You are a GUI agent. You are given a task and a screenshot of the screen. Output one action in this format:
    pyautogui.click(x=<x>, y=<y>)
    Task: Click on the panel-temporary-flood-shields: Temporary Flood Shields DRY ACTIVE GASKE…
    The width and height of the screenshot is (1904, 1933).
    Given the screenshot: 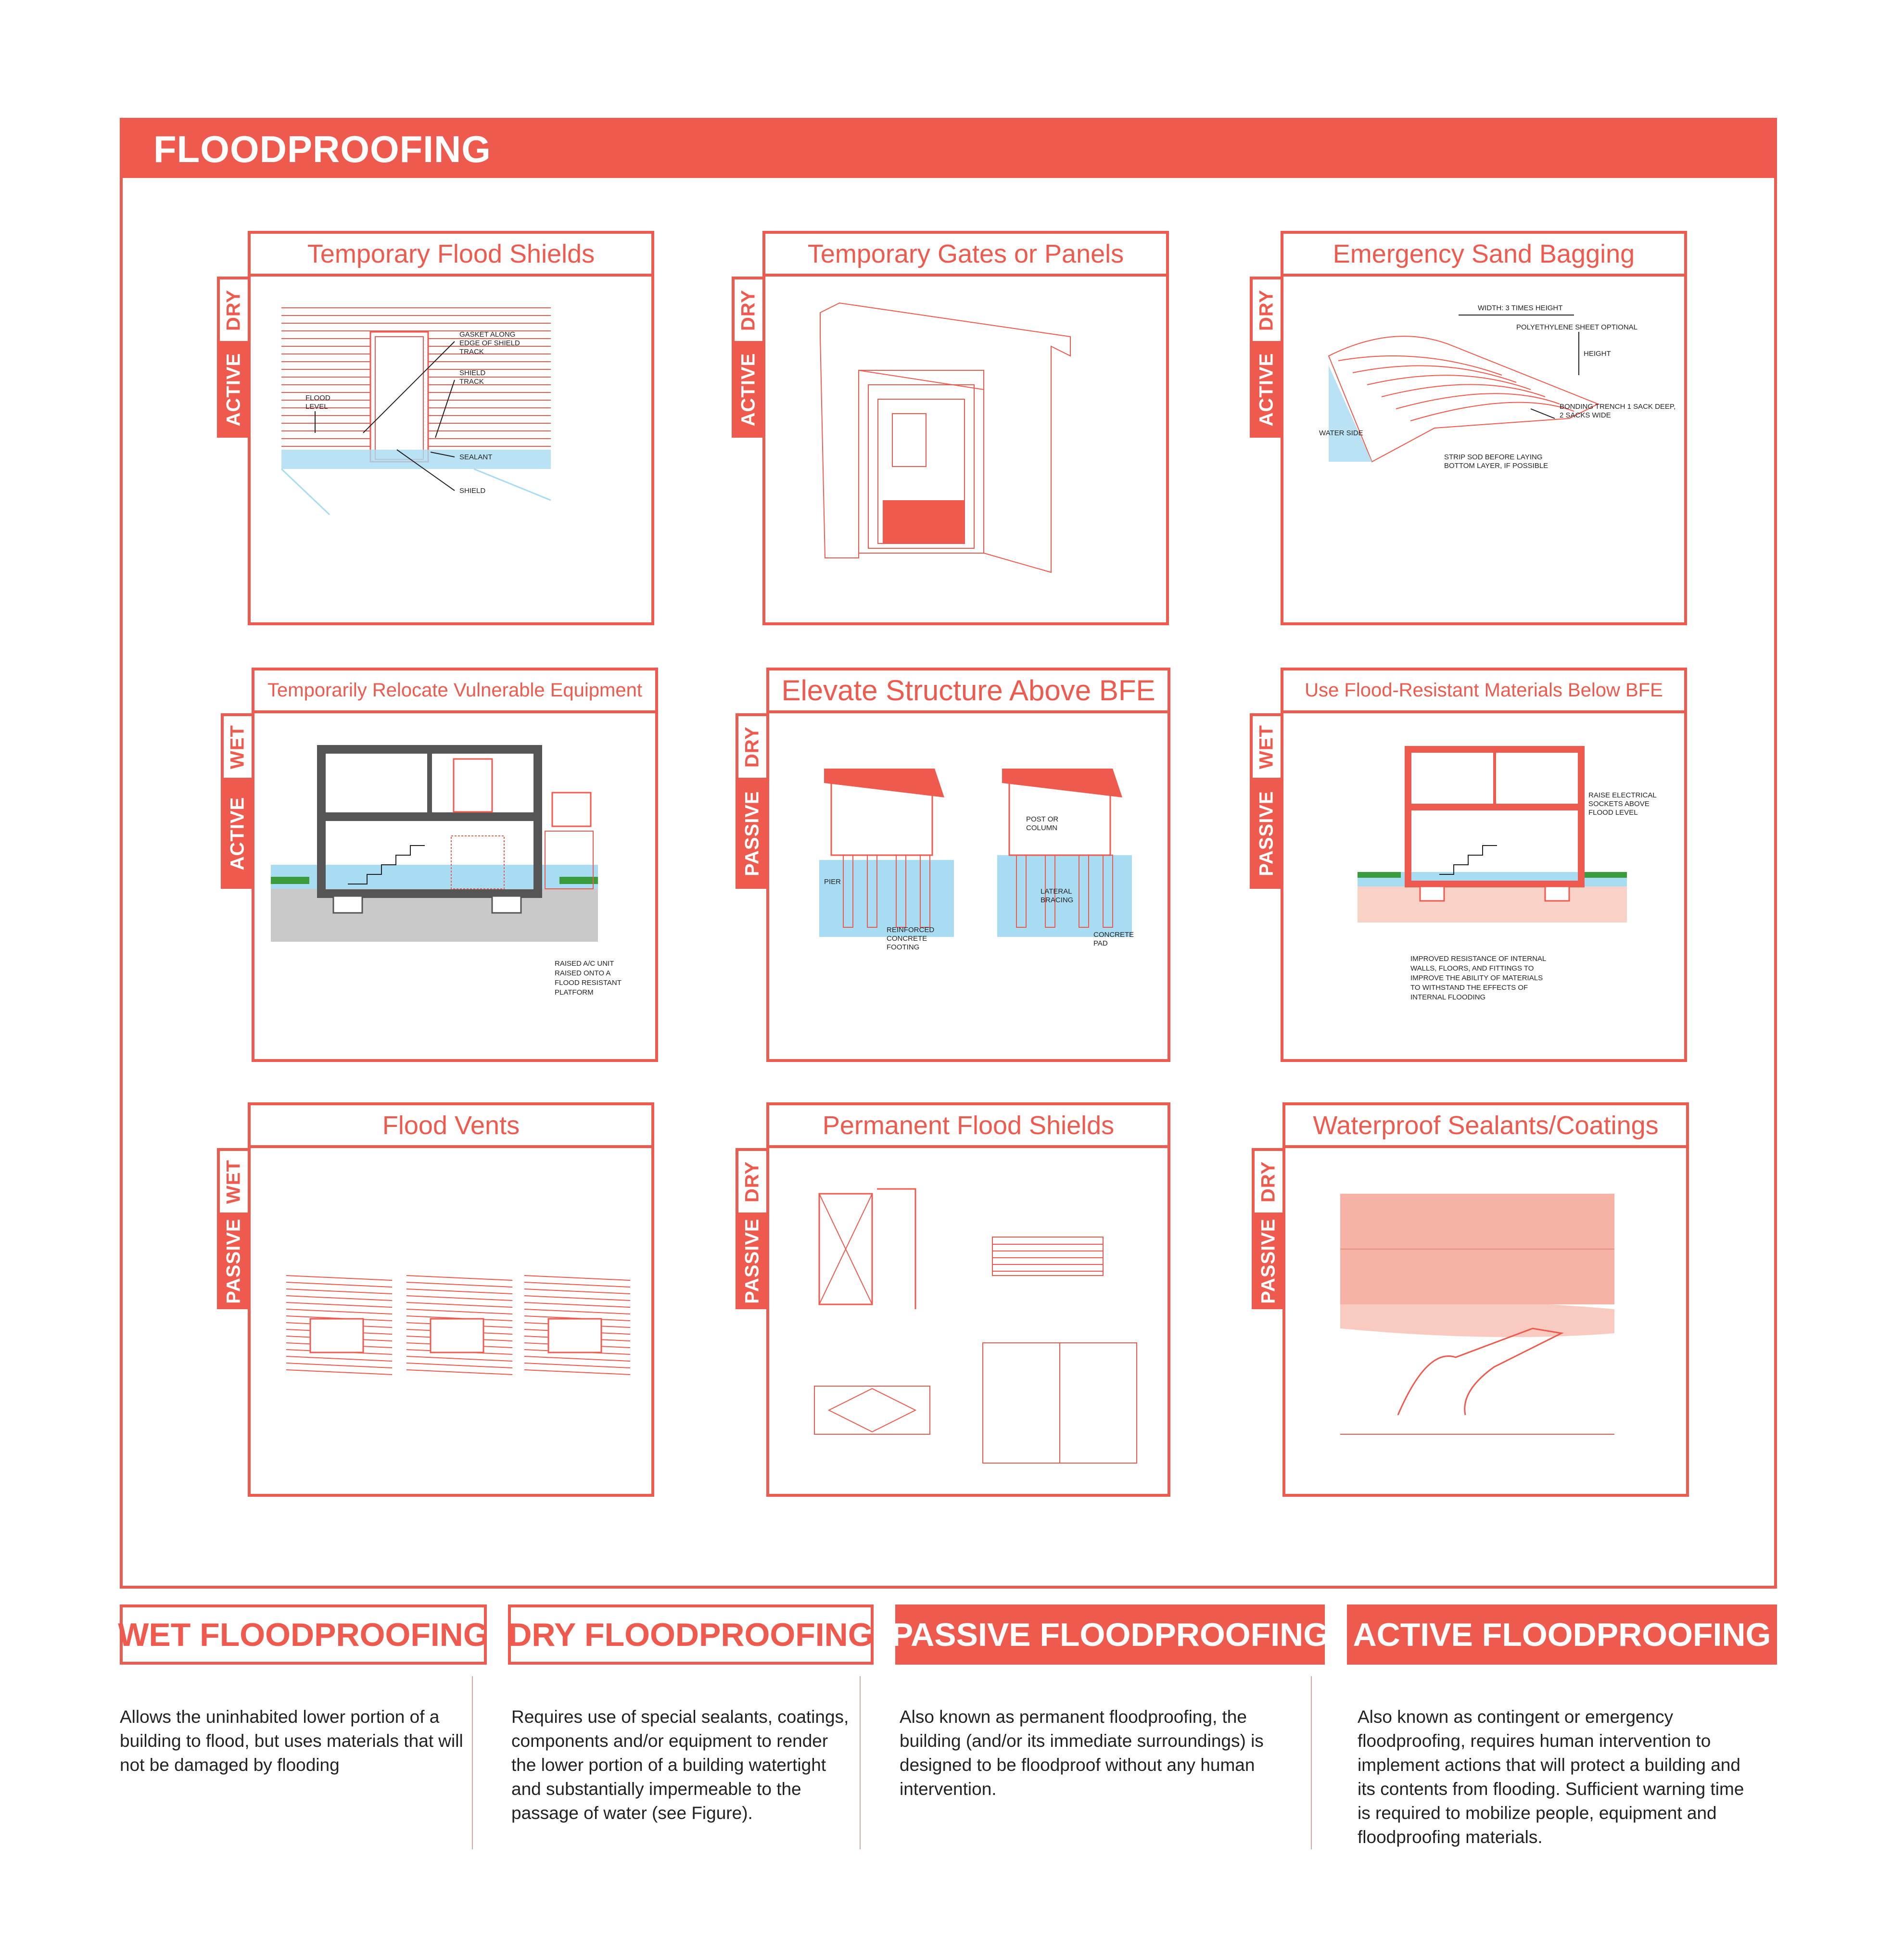 What is the action you would take?
    pyautogui.click(x=434, y=428)
    